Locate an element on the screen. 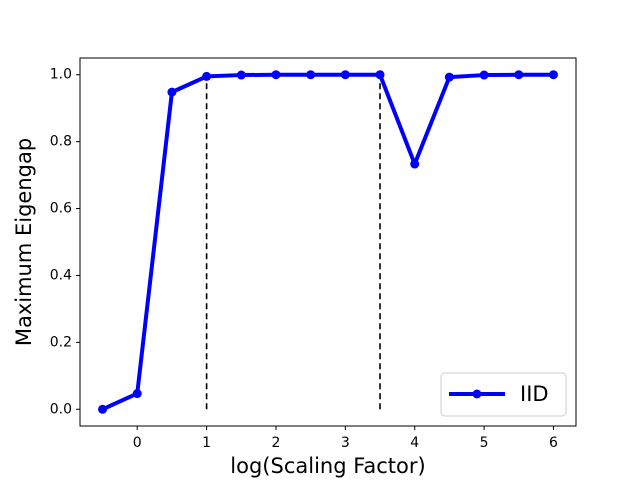  legend-marker is located at coordinates (477, 394).